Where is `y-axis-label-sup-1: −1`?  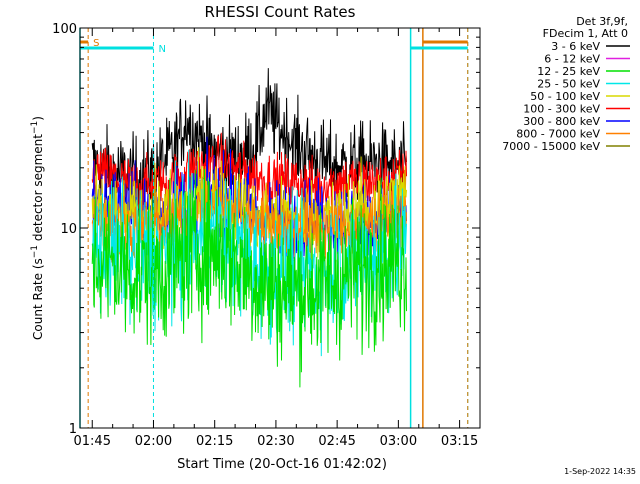 y-axis-label-sup-1: −1 is located at coordinates (35, 251).